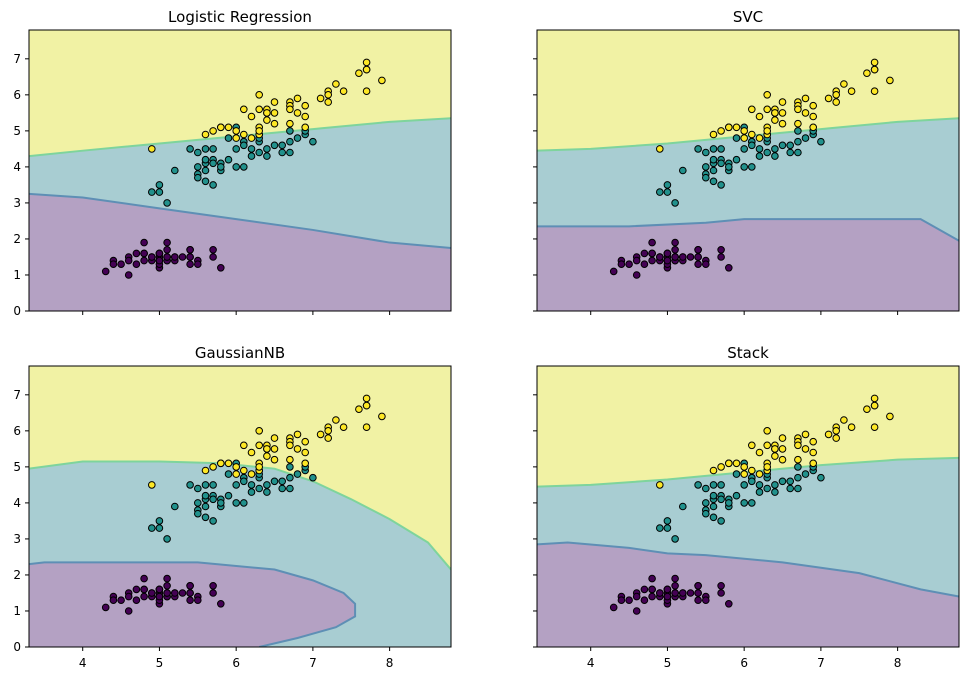  I want to click on subplot-title: GaussianNB, so click(240, 353).